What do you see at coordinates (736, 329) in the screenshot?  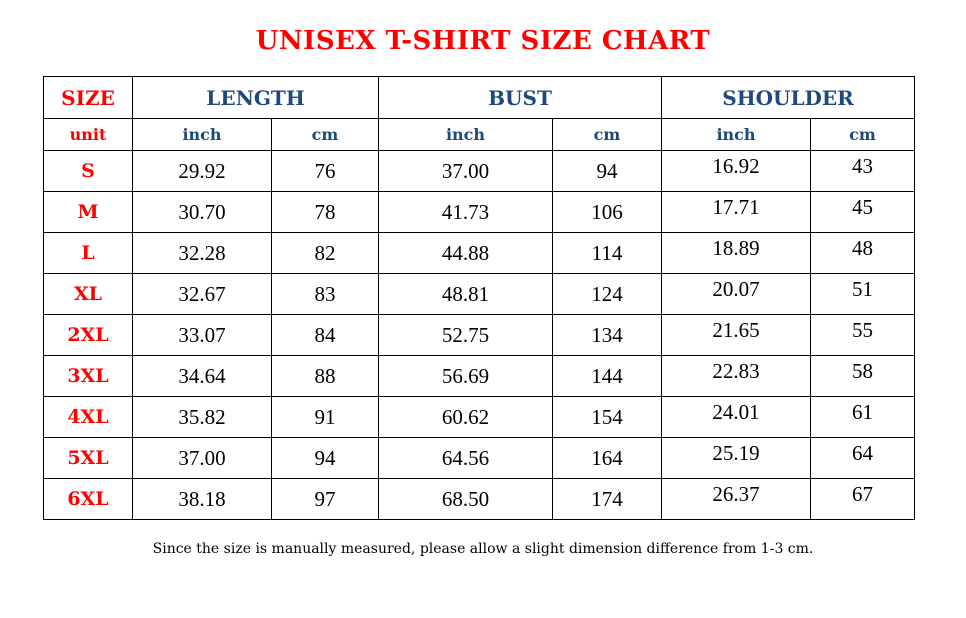 I see `cell-value: 21.65` at bounding box center [736, 329].